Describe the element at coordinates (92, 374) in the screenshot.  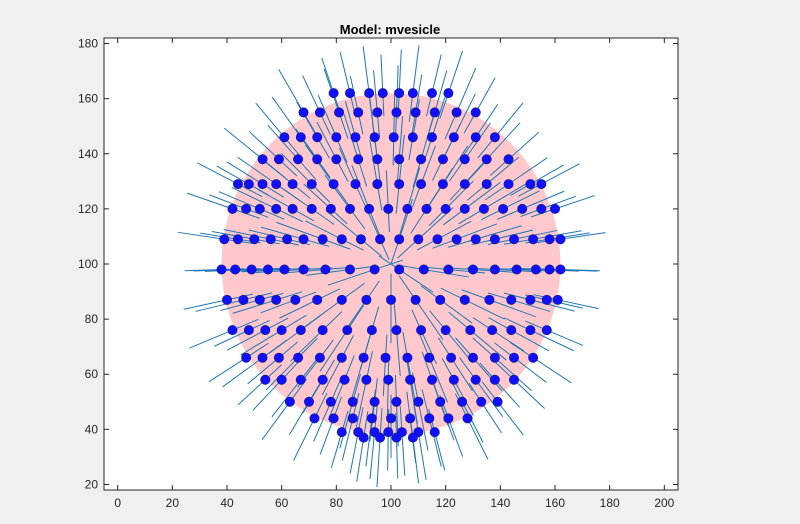
I see `y-tick-label: 60` at that location.